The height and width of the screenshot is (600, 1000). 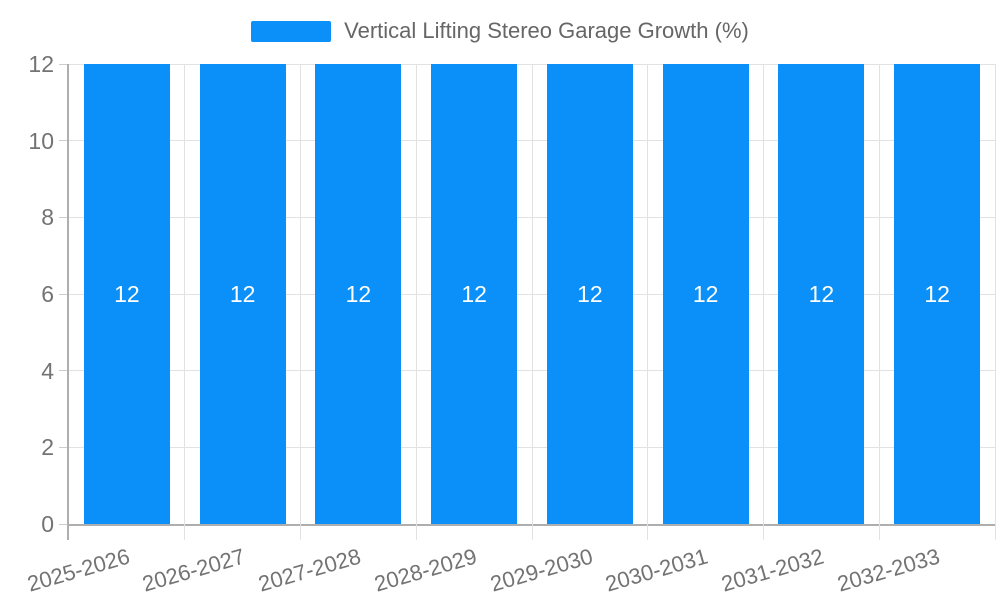 I want to click on y-axis-tick-label: 0, so click(x=47, y=524).